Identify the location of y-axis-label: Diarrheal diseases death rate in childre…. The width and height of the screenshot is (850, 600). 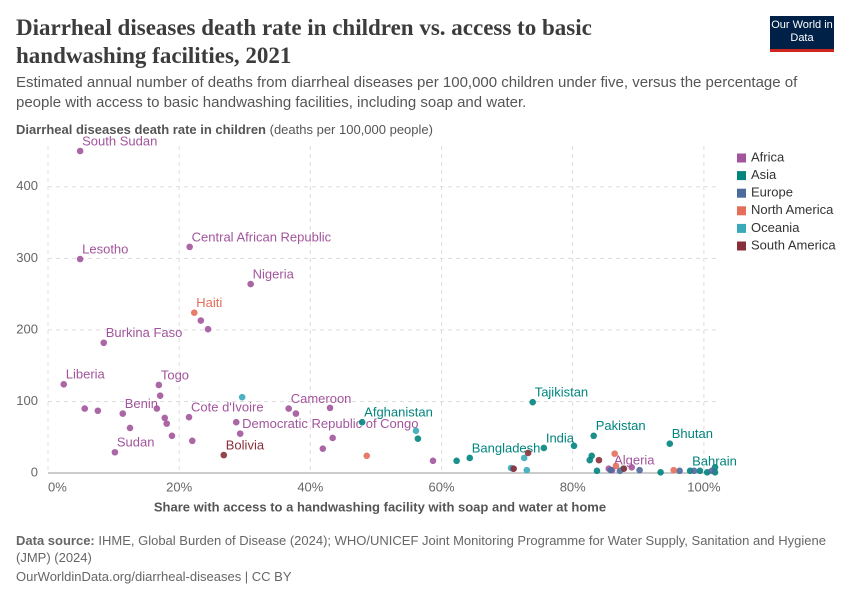
(224, 129).